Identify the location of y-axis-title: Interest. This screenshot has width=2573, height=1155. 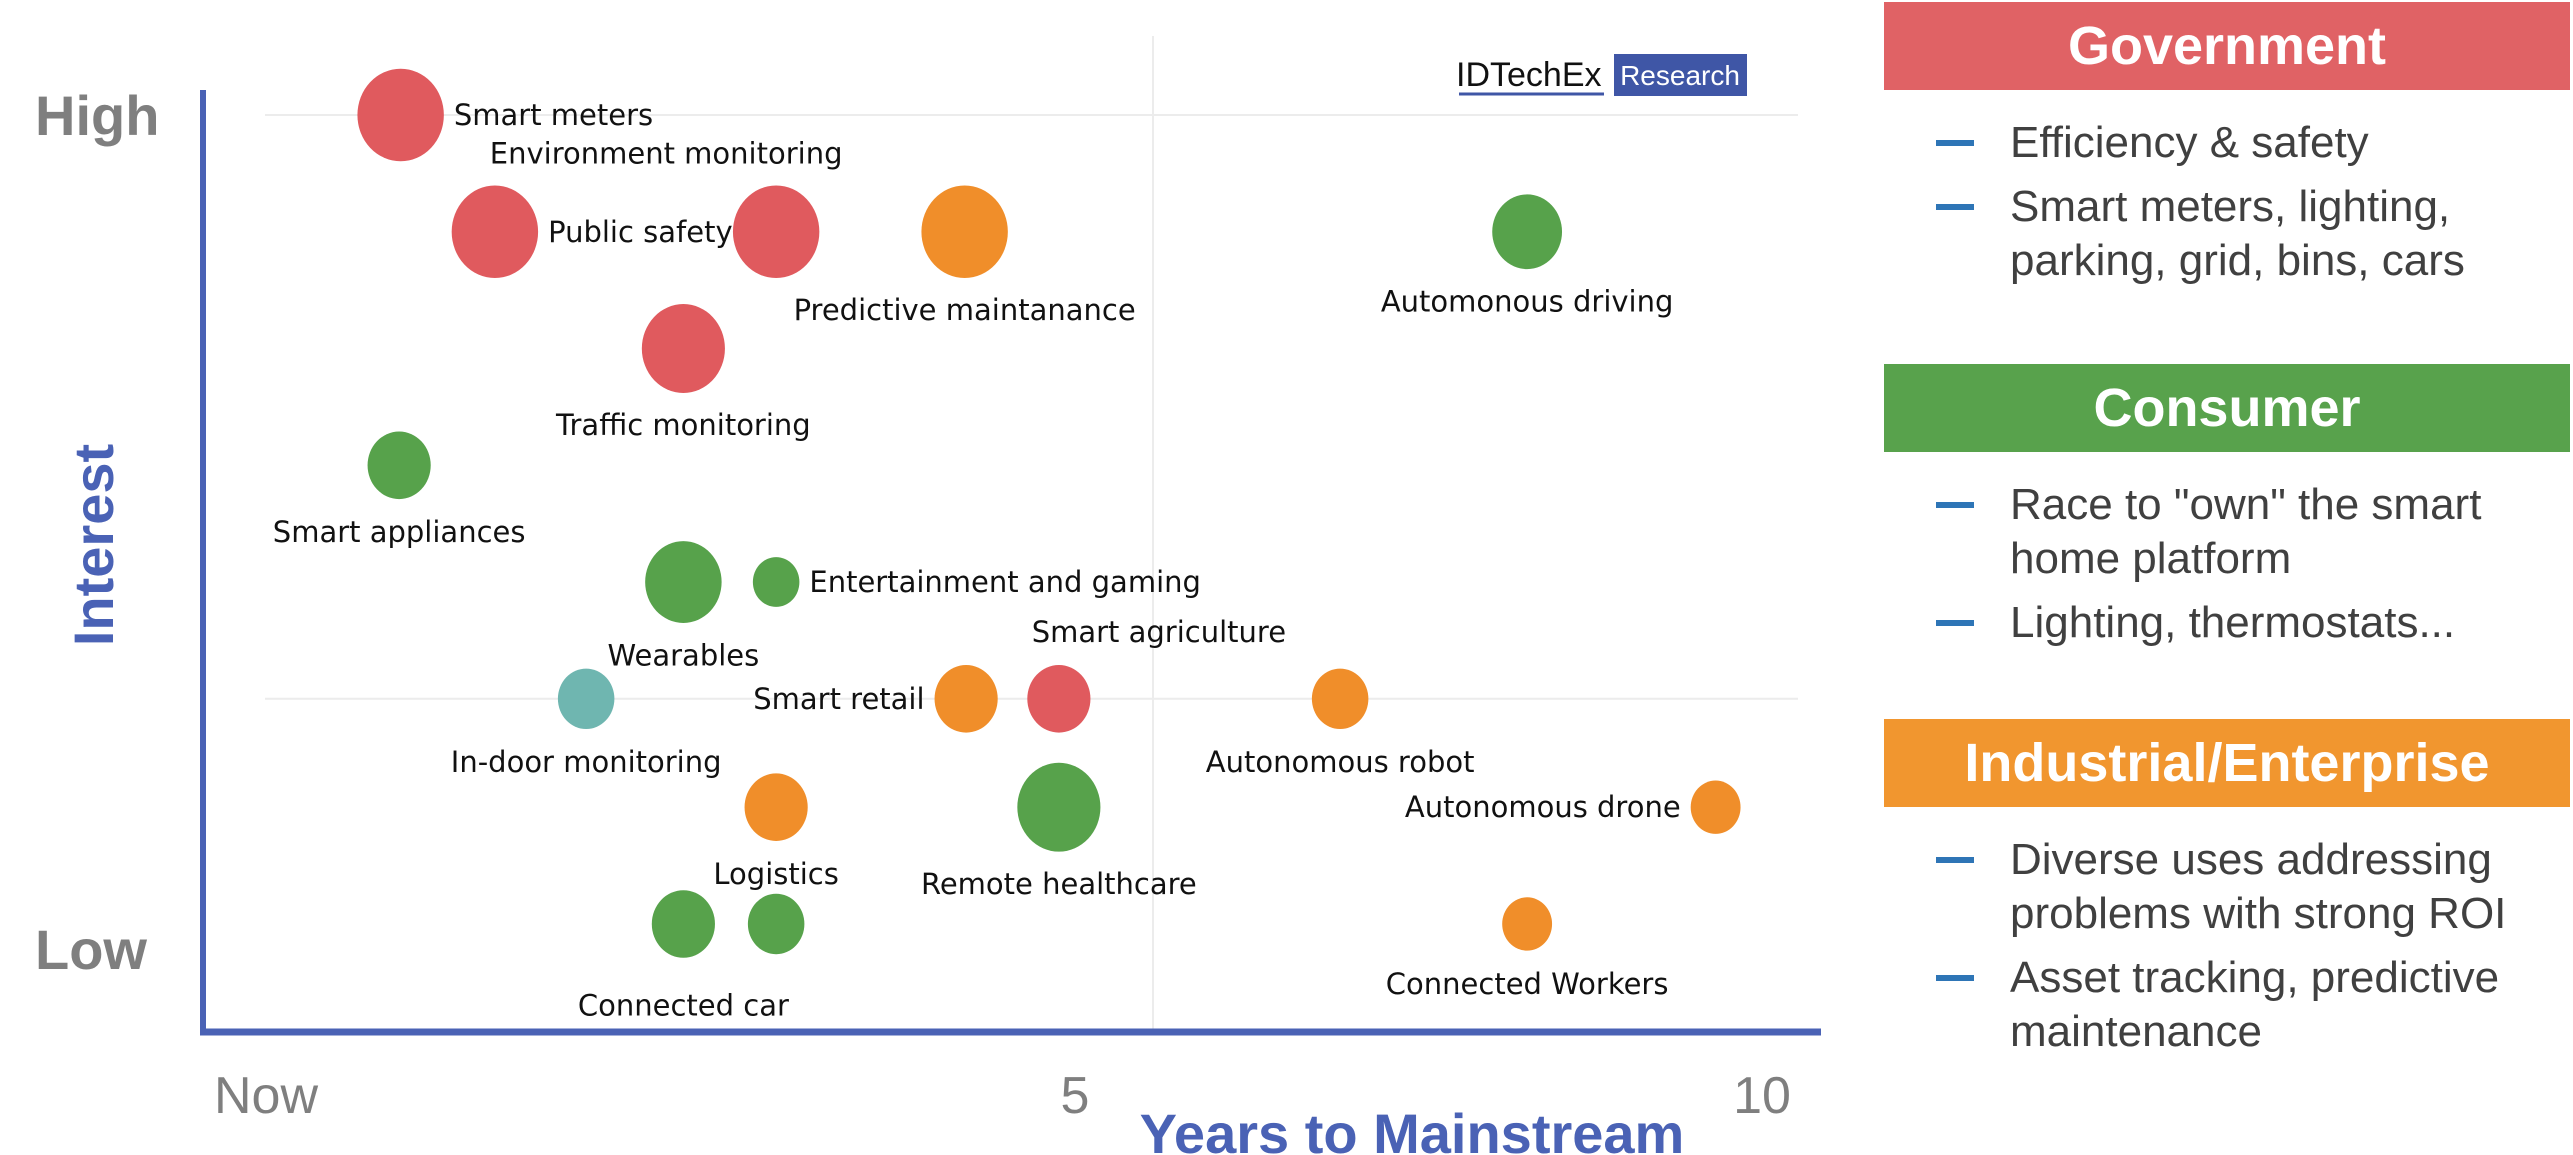
(93, 545).